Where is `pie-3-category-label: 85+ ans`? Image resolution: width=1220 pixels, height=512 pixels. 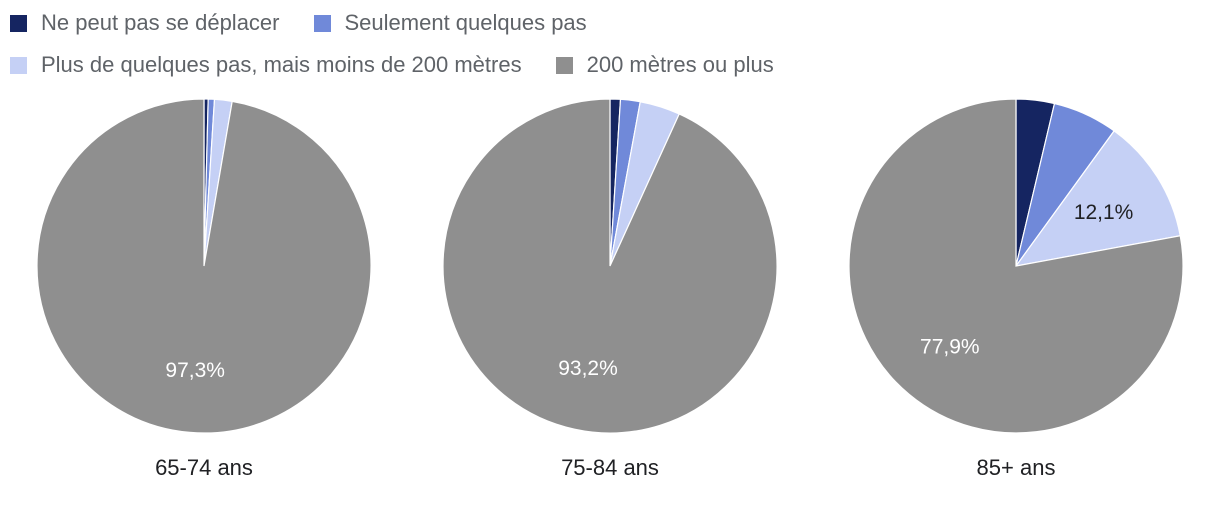
pie-3-category-label: 85+ ans is located at coordinates (1016, 467).